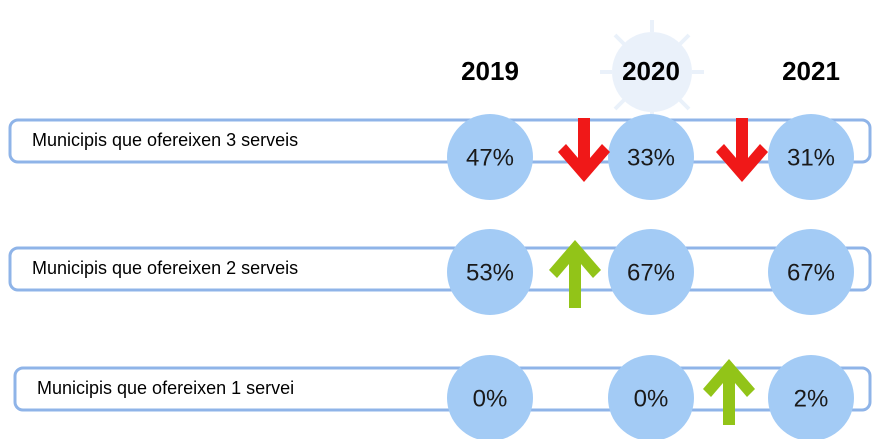 The image size is (873, 439). I want to click on row-label: Municipis que ofereixen 2 serveis, so click(165, 268).